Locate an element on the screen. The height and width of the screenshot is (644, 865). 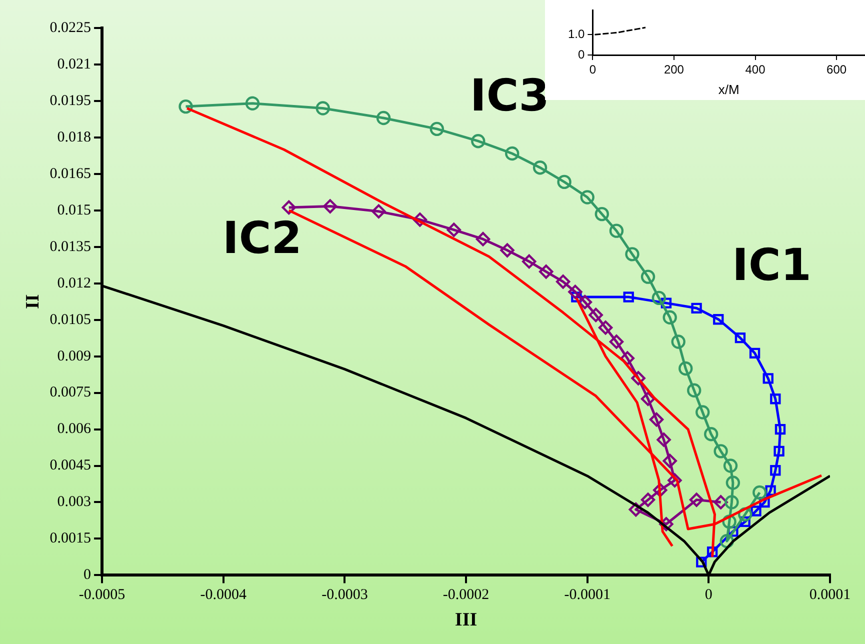
y-tick-label: 0.006 is located at coordinates (74, 429).